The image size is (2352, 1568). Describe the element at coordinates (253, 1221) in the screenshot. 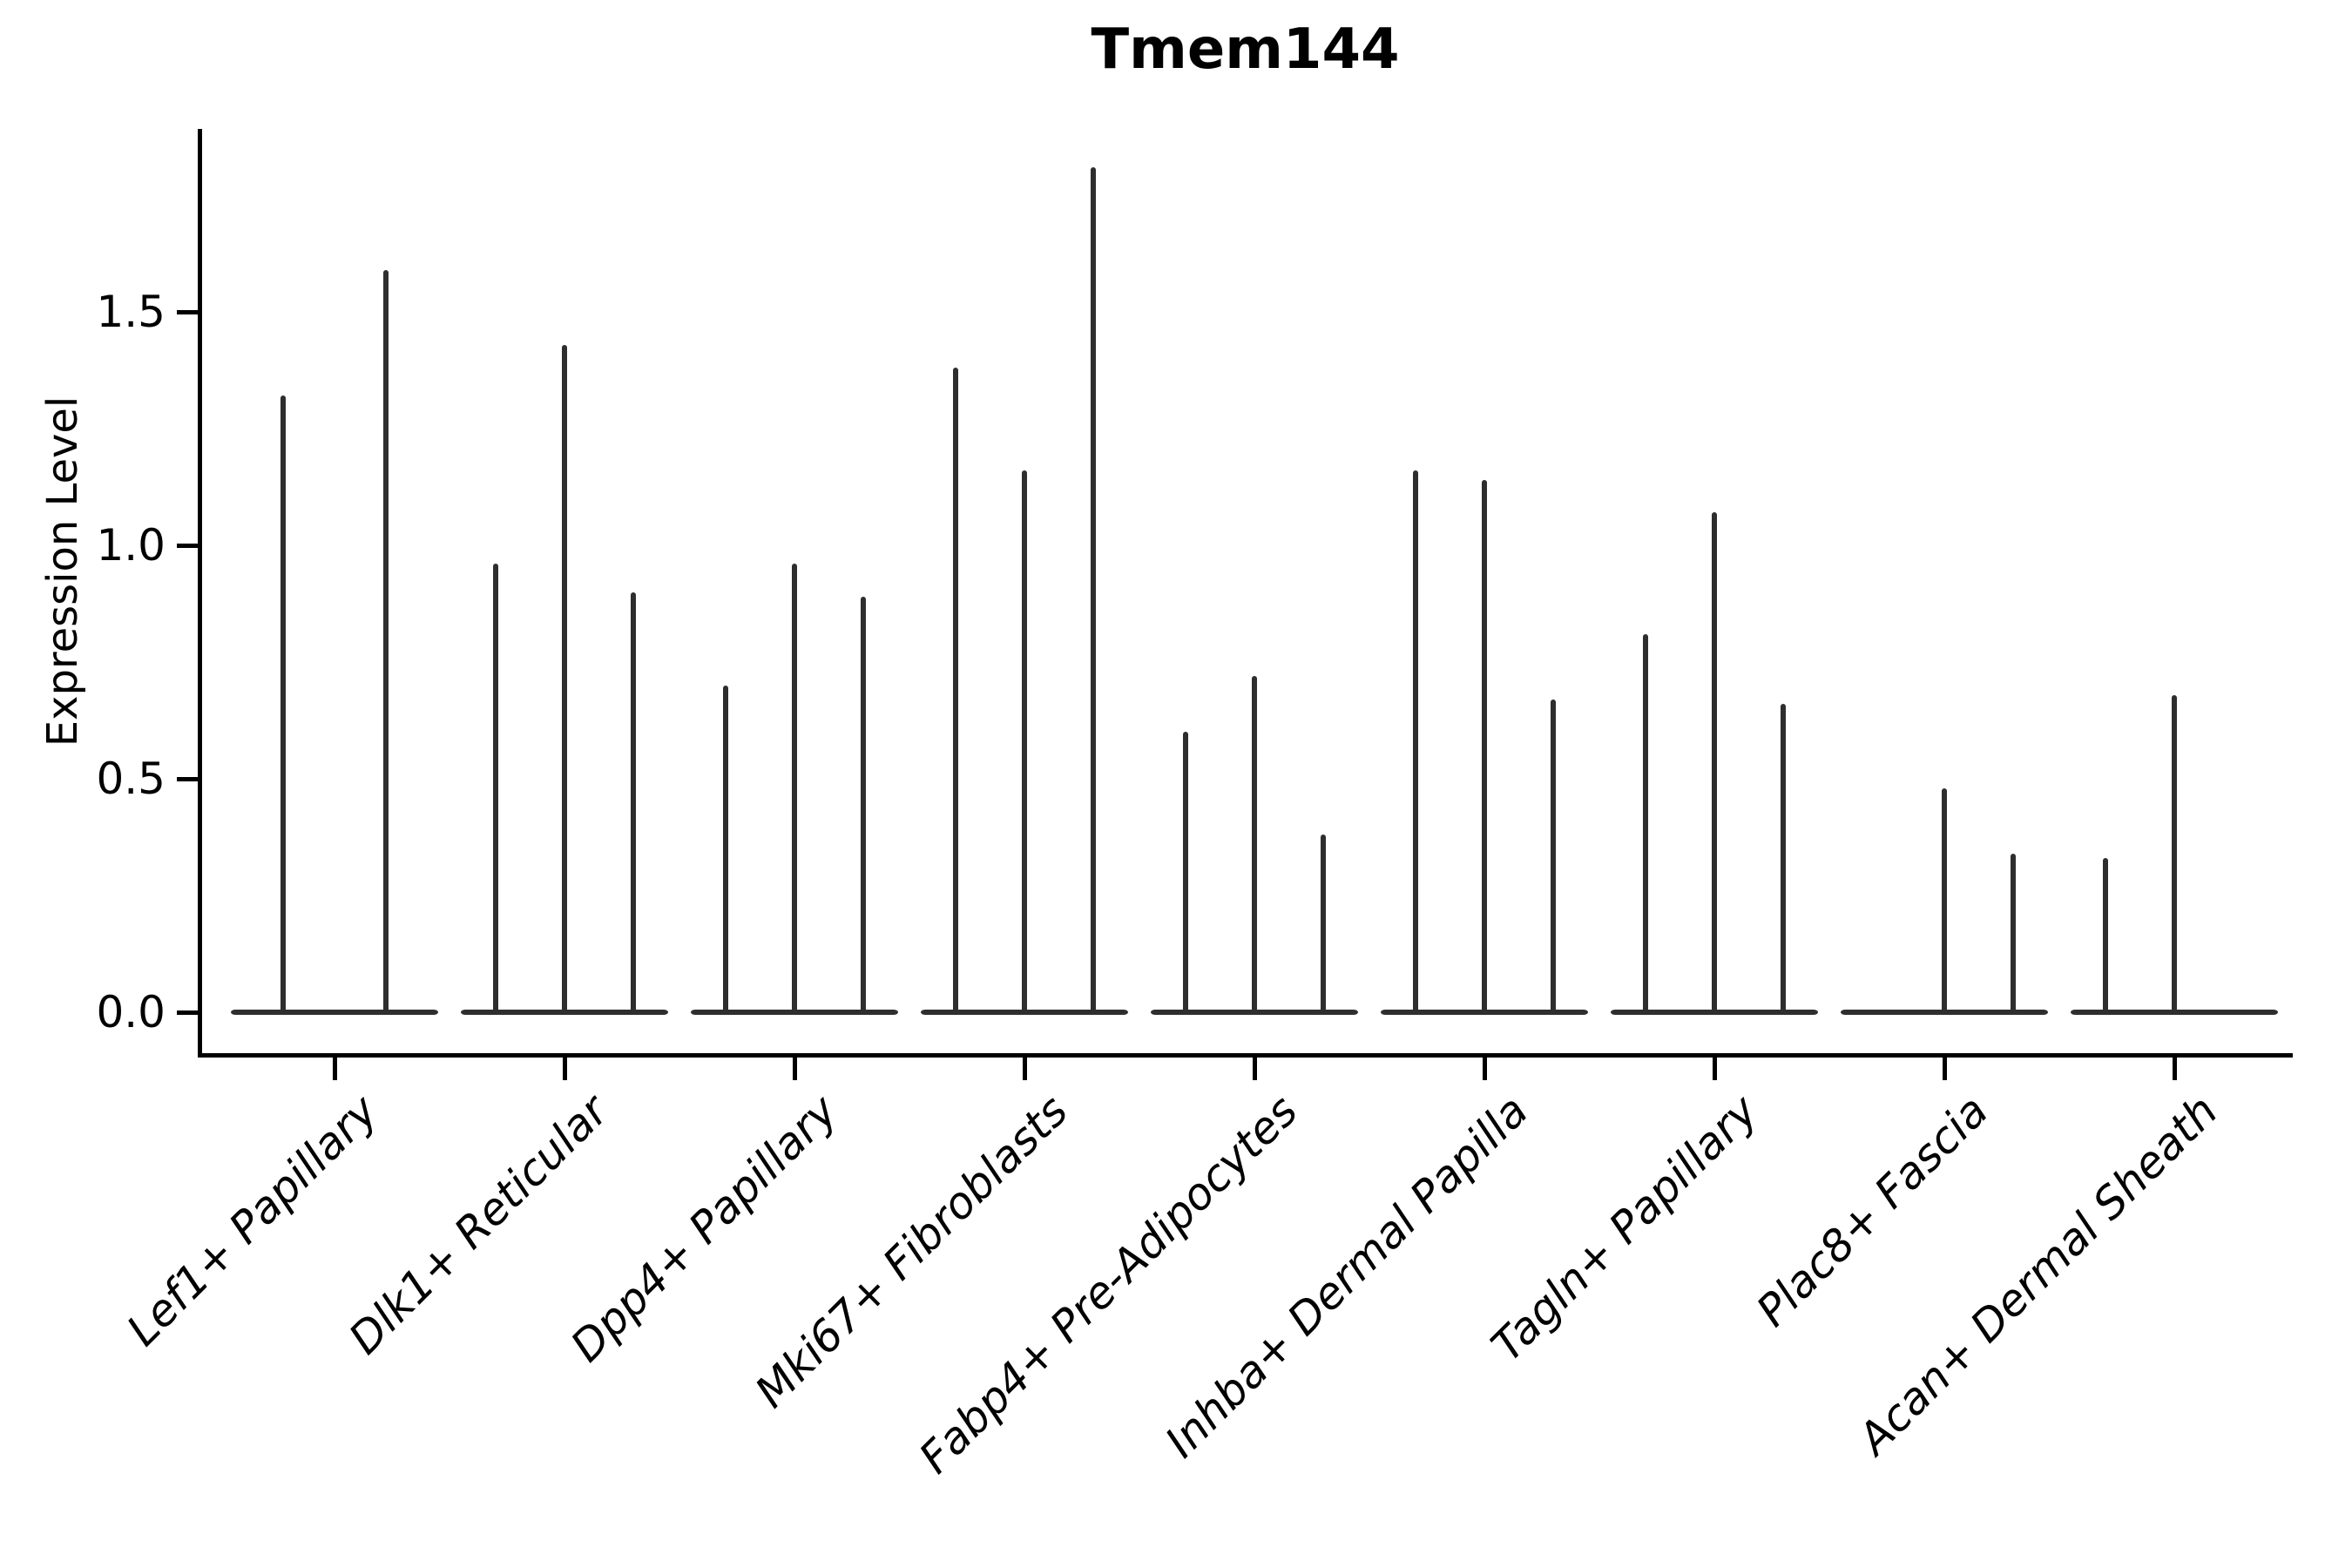

I see `x-tick-label: Lef1+ Papillary` at that location.